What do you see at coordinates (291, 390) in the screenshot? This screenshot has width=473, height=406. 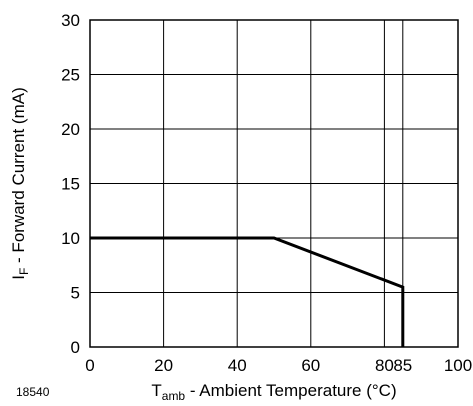 I see `x-axis-text: - Ambient Temperature (°C)` at bounding box center [291, 390].